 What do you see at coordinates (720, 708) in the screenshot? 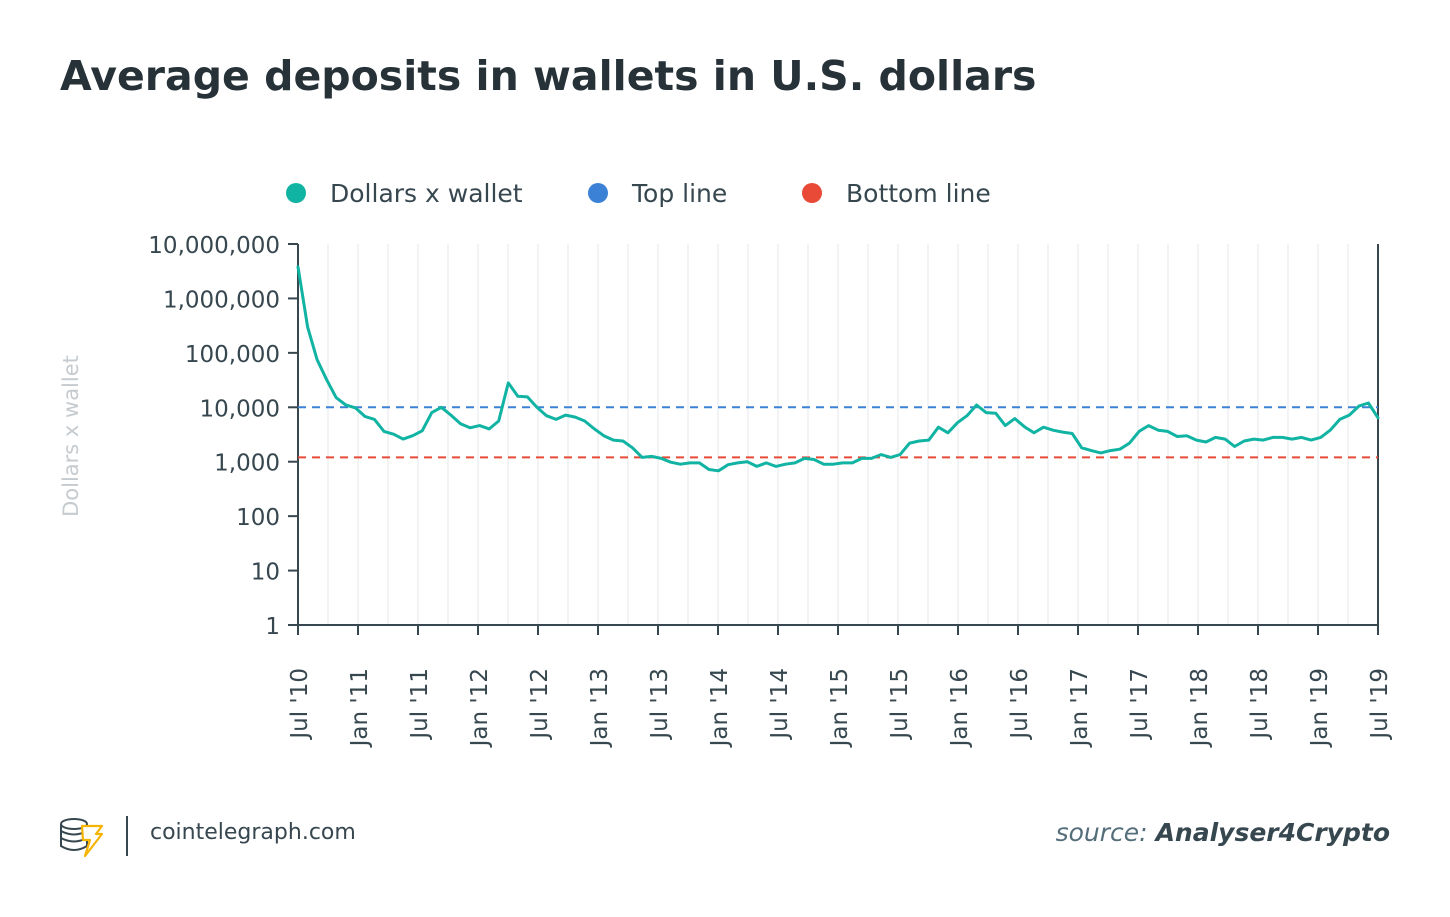
I see `x-tick-label: Jan '14` at bounding box center [720, 708].